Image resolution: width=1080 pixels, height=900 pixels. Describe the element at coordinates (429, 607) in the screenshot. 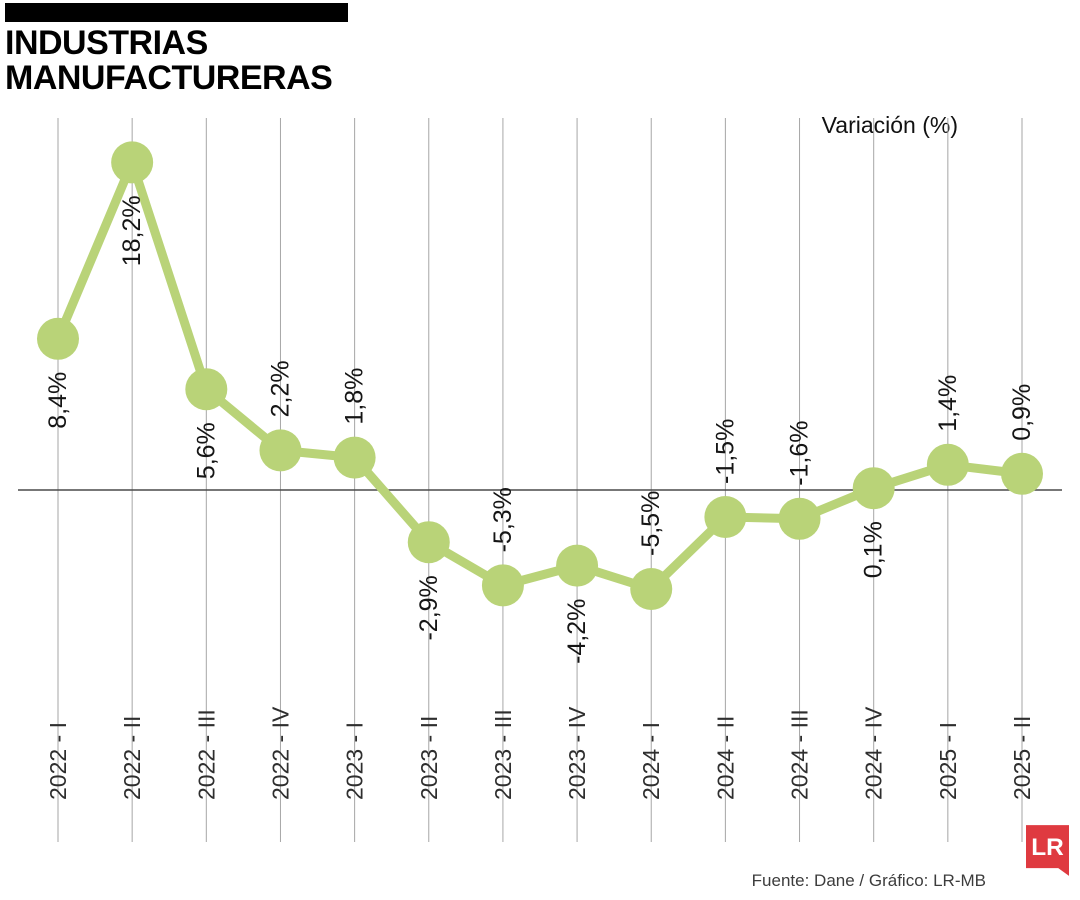

I see `value-label: -2,9%` at that location.